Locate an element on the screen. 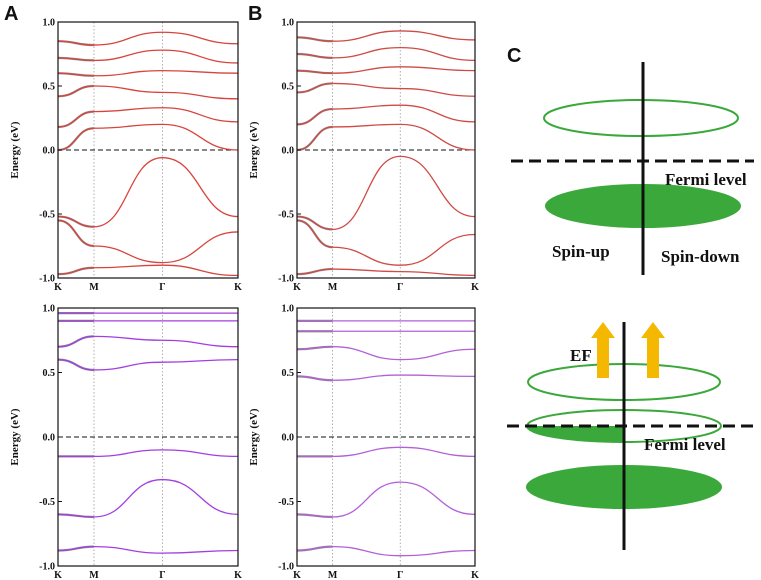  empty-spin-state-top is located at coordinates (641, 118).